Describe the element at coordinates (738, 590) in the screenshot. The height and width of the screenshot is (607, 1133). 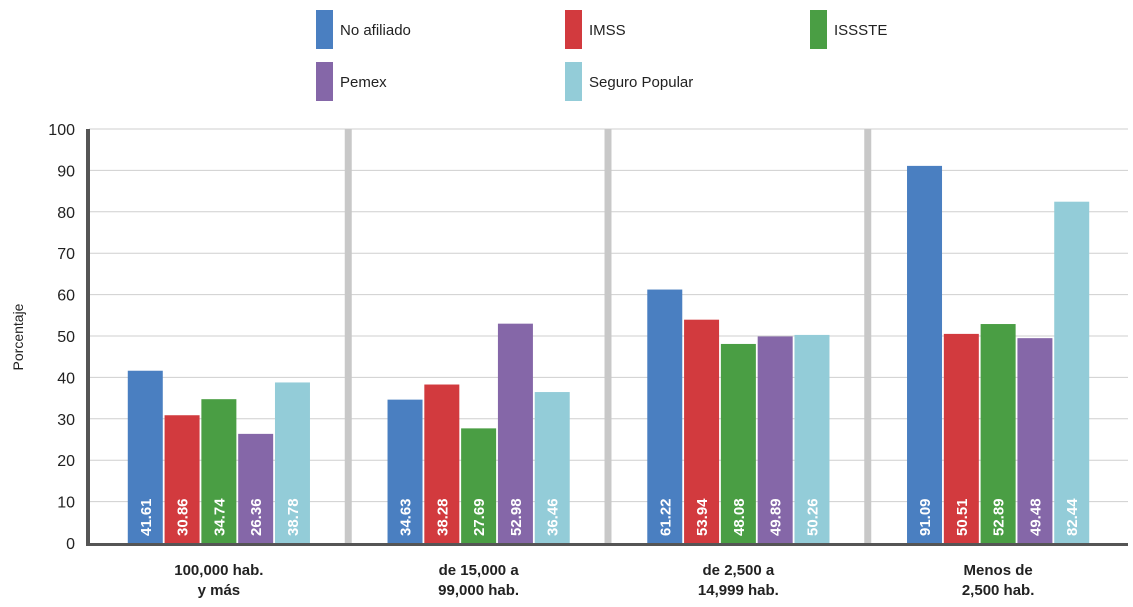
I see `category-label: 14,999 hab.` at that location.